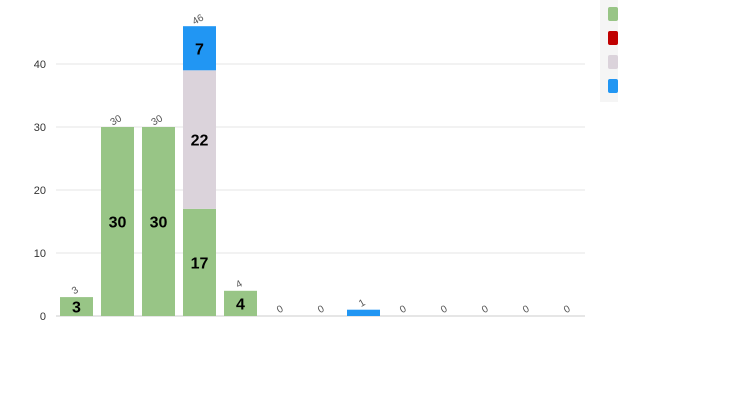  I want to click on bar-value-label: 22, so click(200, 141).